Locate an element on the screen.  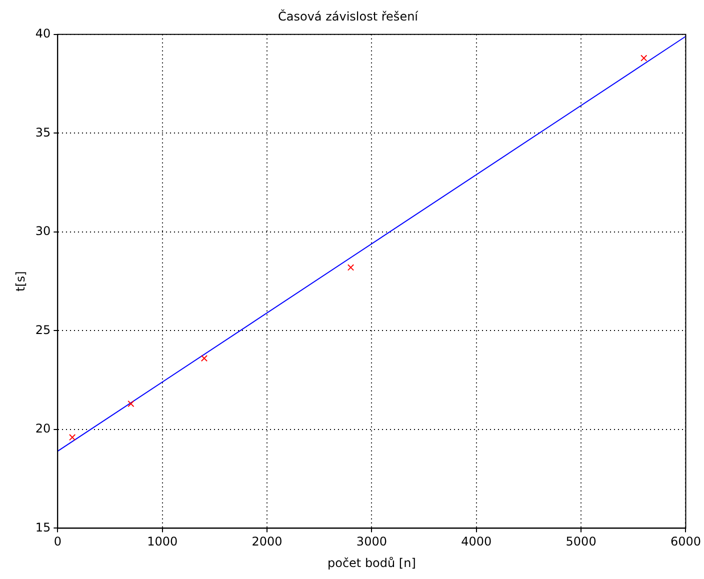
x-tick-label: 2000 is located at coordinates (267, 541).